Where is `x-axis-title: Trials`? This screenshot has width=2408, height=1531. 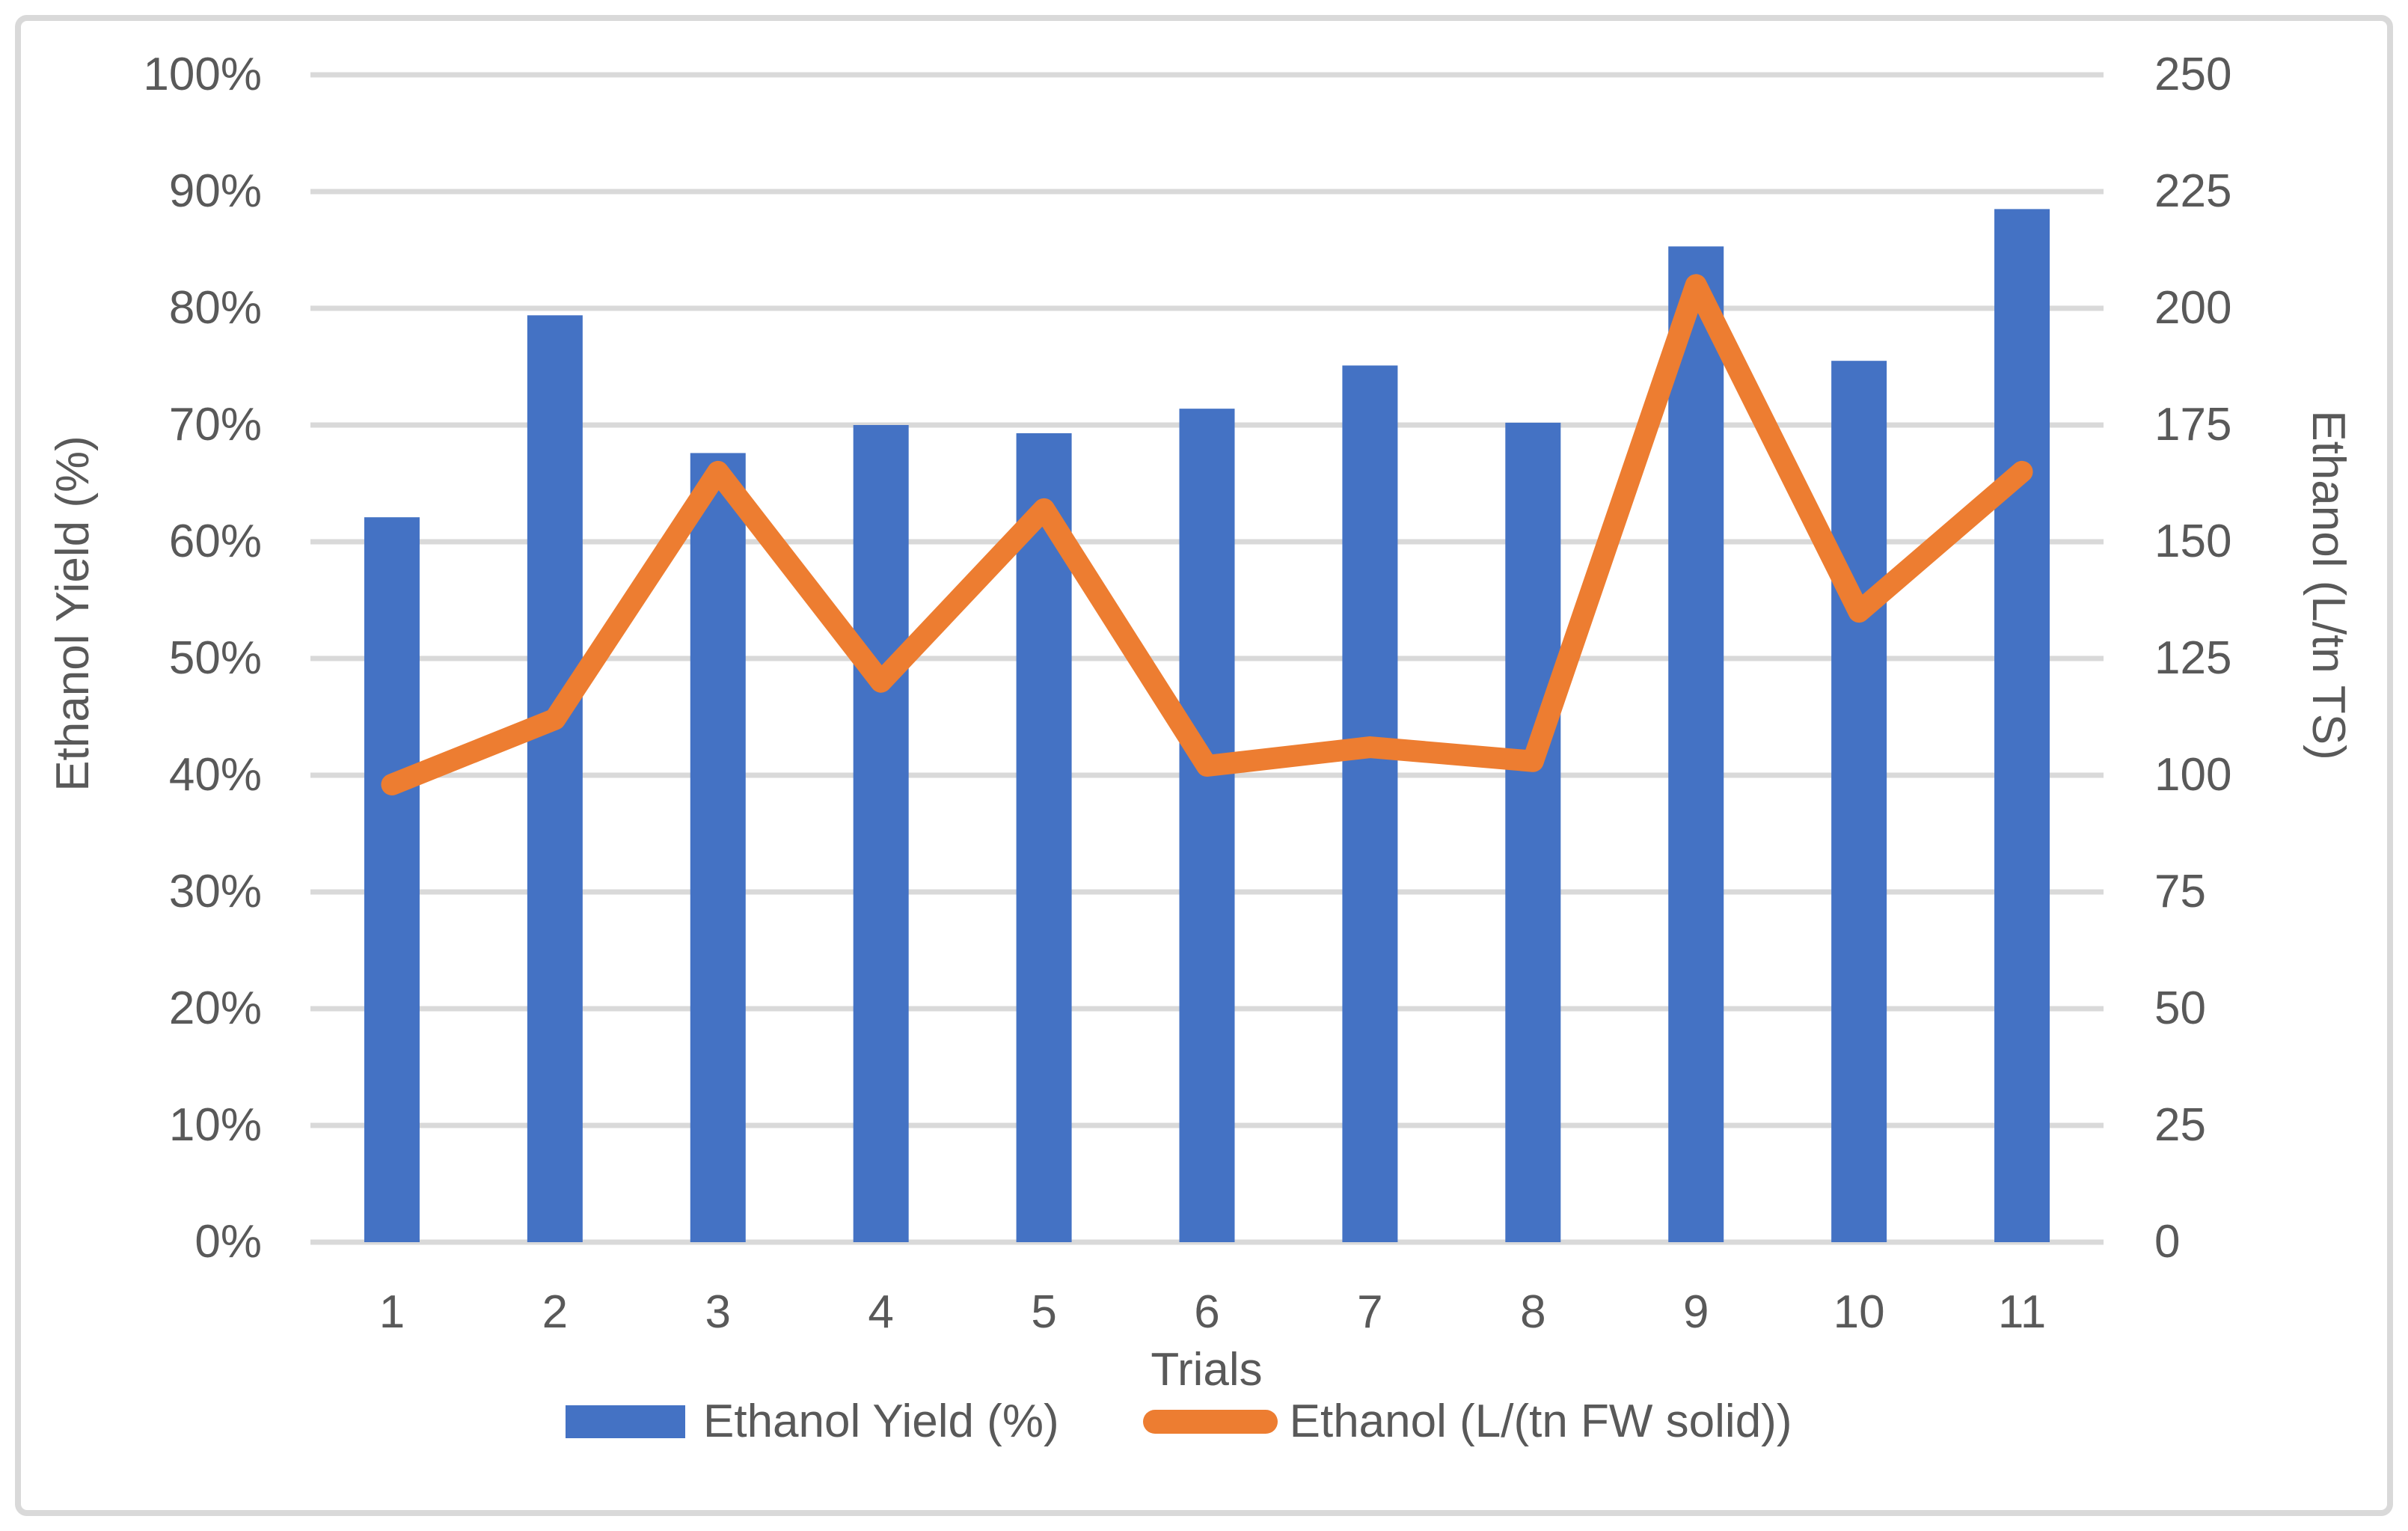 x-axis-title: Trials is located at coordinates (1207, 1370).